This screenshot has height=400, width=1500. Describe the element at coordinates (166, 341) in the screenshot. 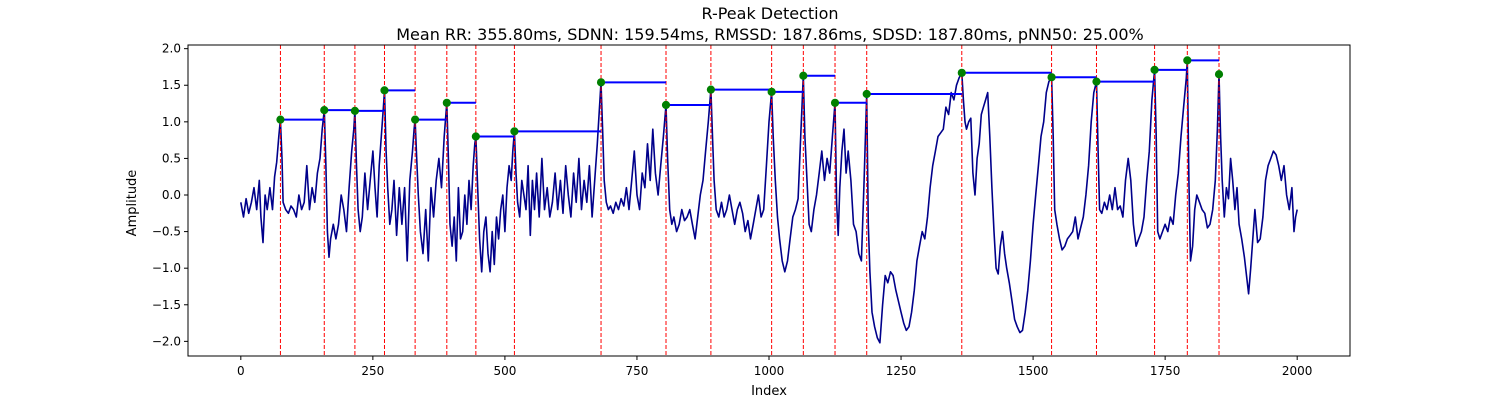

I see `y-tick-label--2: −2.0` at that location.